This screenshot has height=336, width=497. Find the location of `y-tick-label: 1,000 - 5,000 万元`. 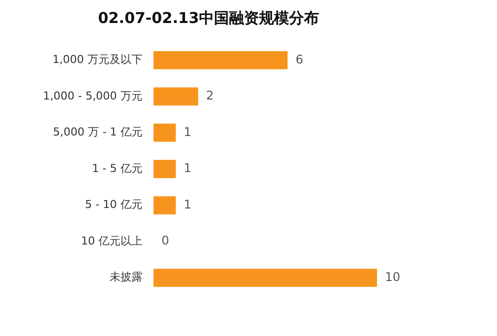

y-tick-label: 1,000 - 5,000 万元 is located at coordinates (92, 95).